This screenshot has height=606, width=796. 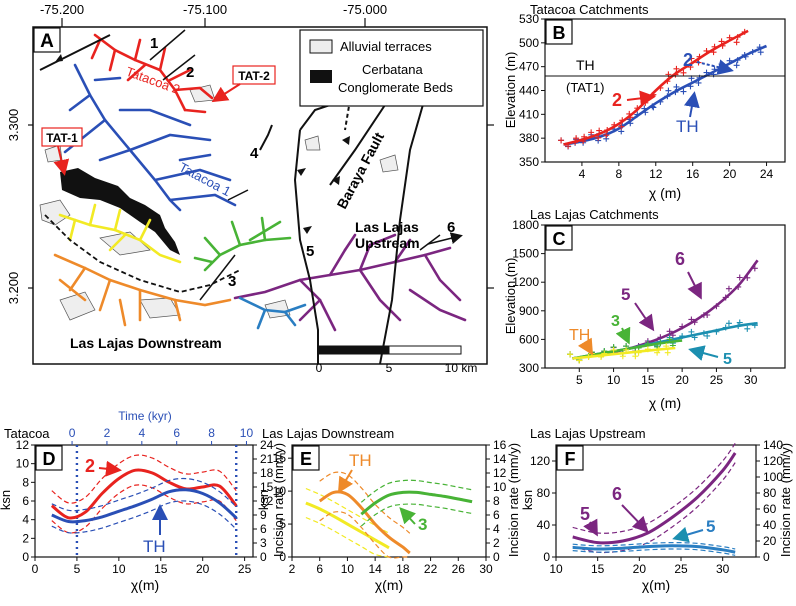 I want to click on panel-f-y2tick-label: 120, so click(x=773, y=461).